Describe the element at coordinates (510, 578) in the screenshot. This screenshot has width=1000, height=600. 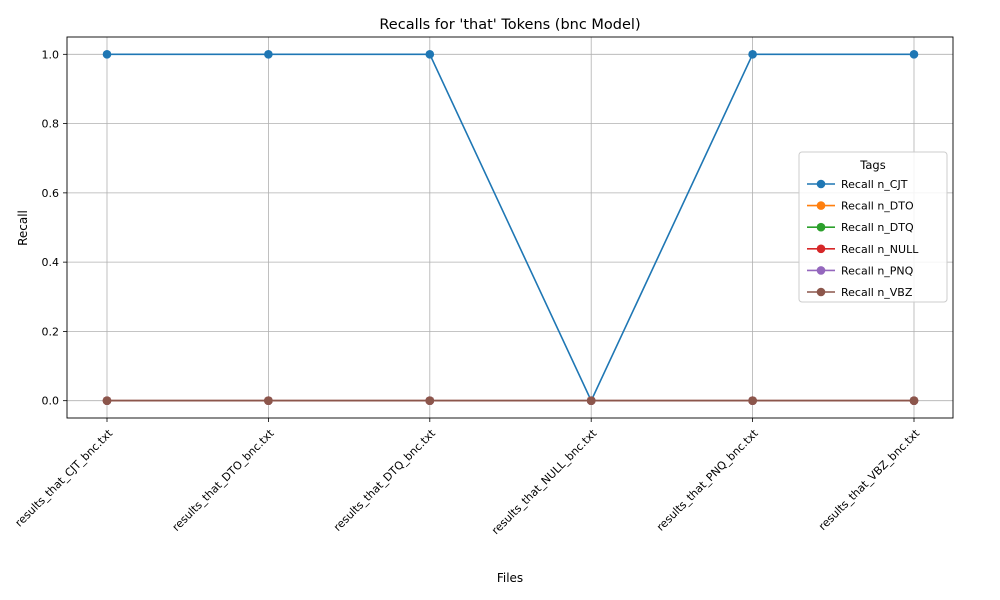
I see `x-axis-label: Files` at that location.